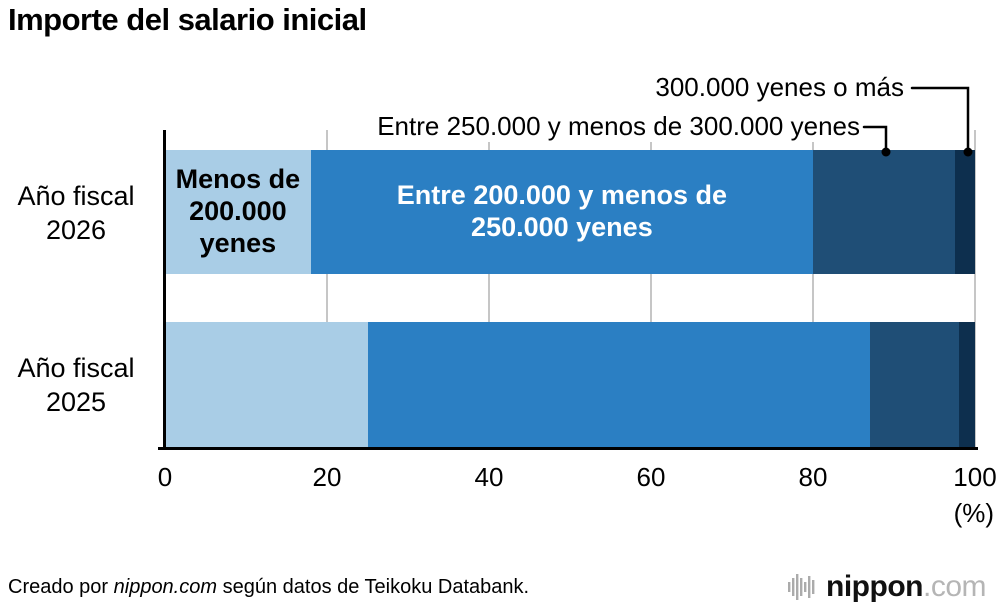 The height and width of the screenshot is (612, 1000). Describe the element at coordinates (954, 586) in the screenshot. I see `logo-text-com: .com` at that location.